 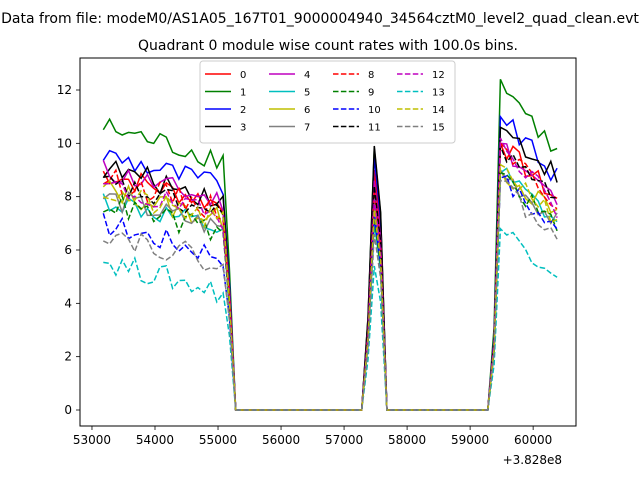 What do you see at coordinates (243, 93) in the screenshot?
I see `legend-label: 1` at bounding box center [243, 93].